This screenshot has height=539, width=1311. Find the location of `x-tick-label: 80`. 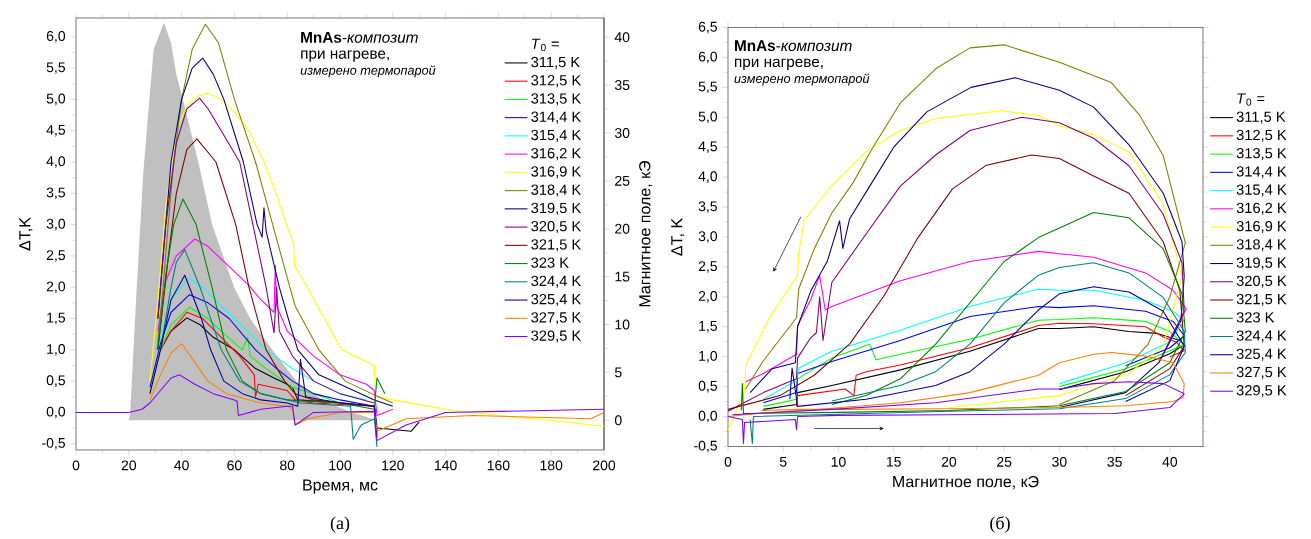

x-tick-label: 80 is located at coordinates (287, 465).